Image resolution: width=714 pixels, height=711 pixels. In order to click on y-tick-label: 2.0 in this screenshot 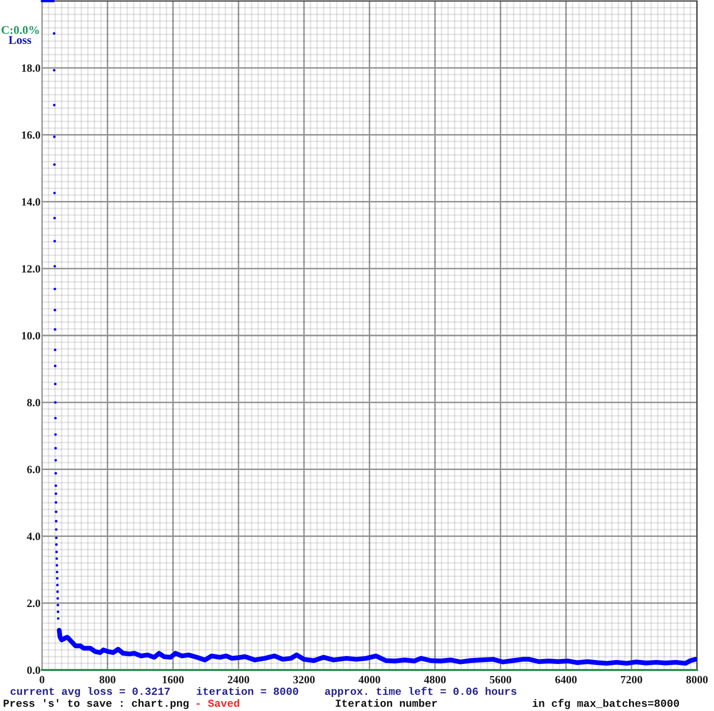, I will do `click(33, 604)`.